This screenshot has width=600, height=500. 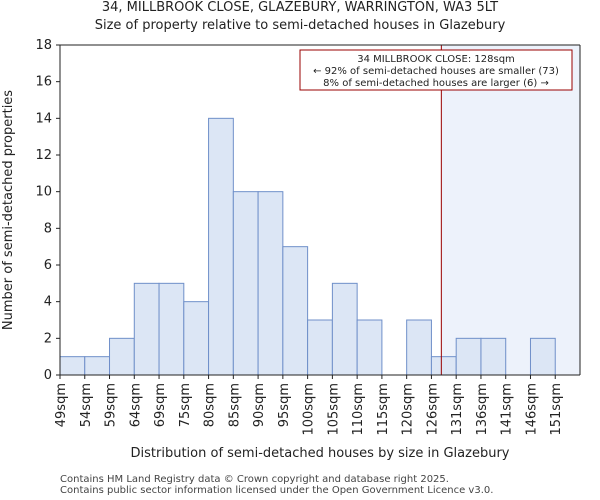 What do you see at coordinates (556, 409) in the screenshot?
I see `x-tick-label: 151sqm` at bounding box center [556, 409].